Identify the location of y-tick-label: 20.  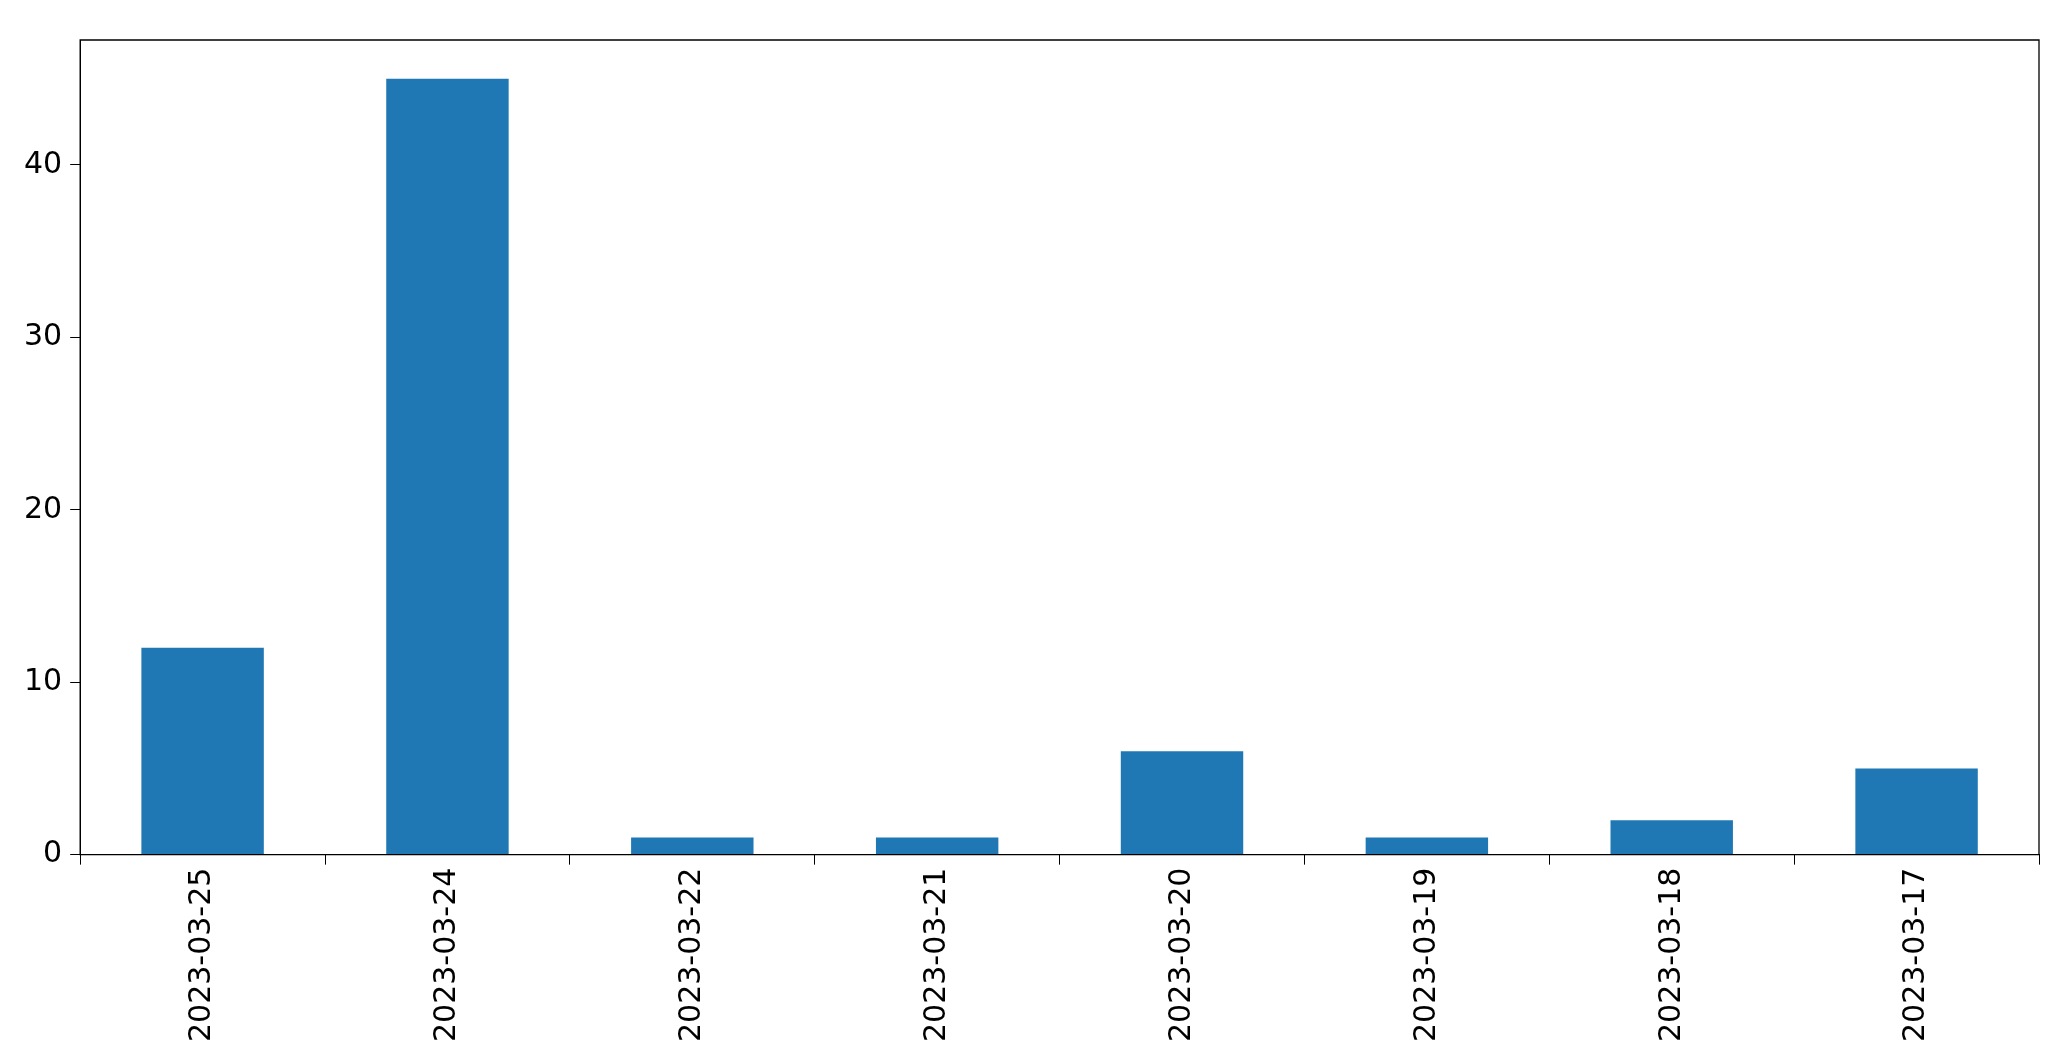
(43, 507).